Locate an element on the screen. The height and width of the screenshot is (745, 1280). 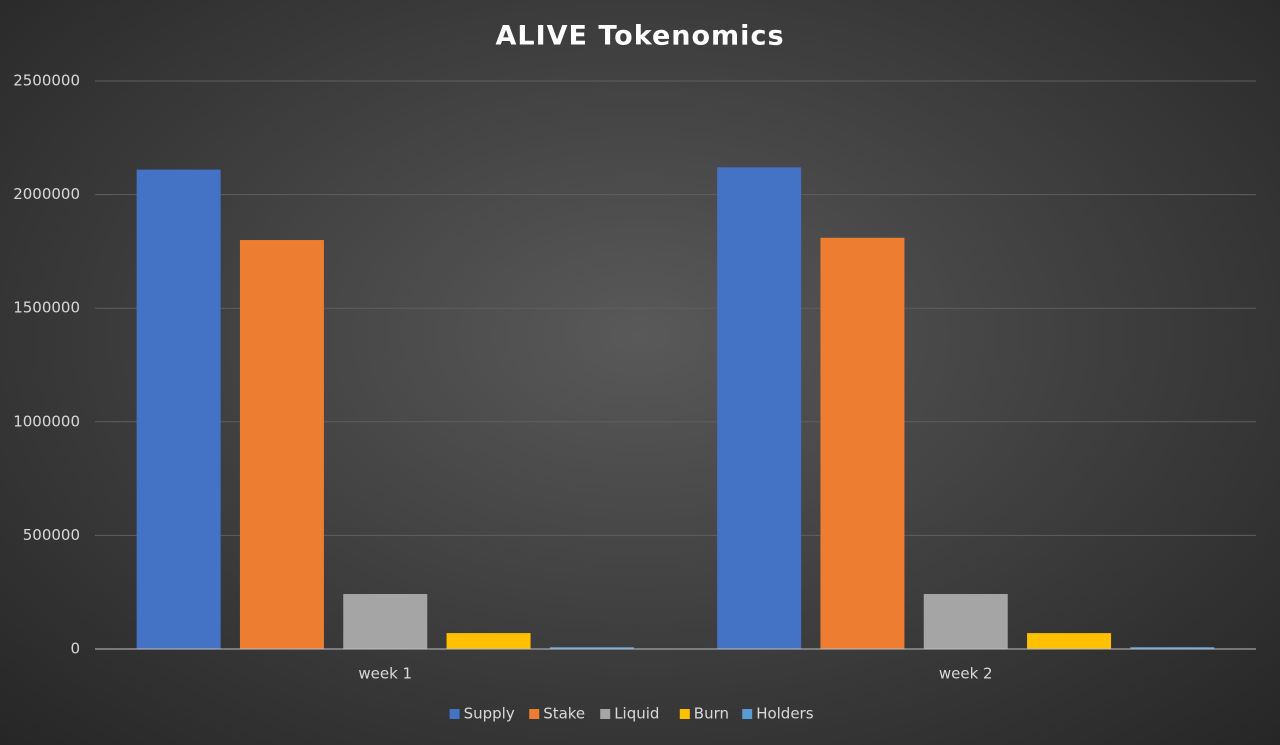
chart-title: ALIVE Tokenomics is located at coordinates (639, 36).